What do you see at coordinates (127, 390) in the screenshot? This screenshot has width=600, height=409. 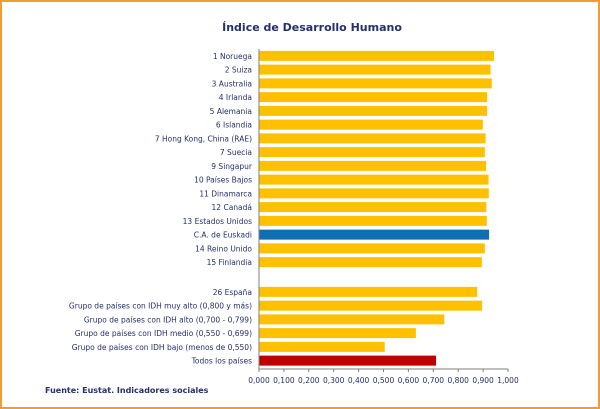 I see `source-note: Fuente: Eustat. Indicadores sociales` at bounding box center [127, 390].